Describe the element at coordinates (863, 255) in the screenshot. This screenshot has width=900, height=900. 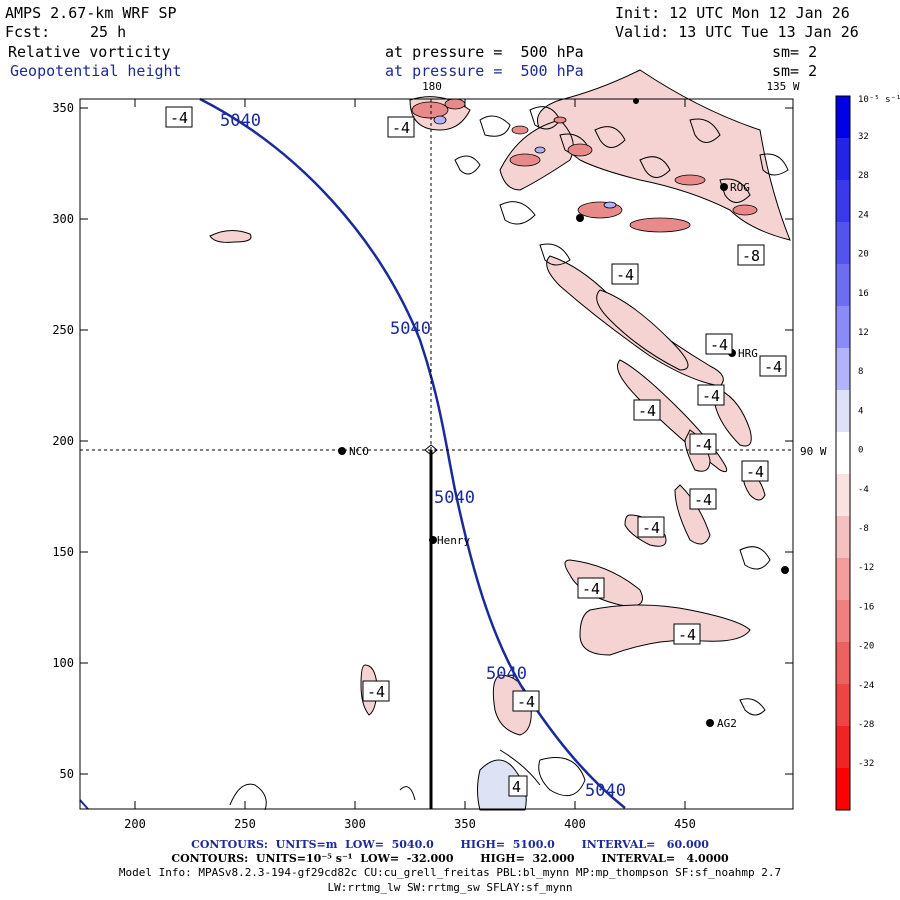
I see `colorbar-label: 20` at that location.